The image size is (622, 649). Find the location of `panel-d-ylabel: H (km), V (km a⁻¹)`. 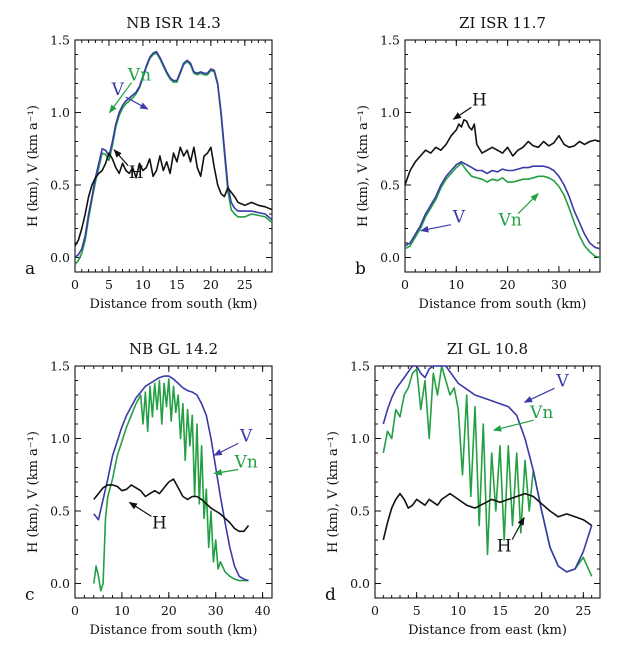

panel-d-ylabel: H (km), V (km a⁻¹) is located at coordinates (333, 492).